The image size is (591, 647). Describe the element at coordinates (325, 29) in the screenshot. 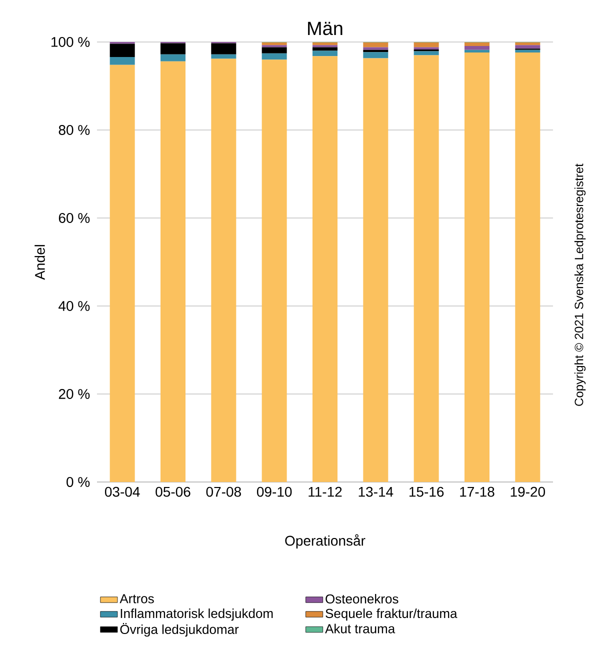

I see `chart-title: Män` at that location.